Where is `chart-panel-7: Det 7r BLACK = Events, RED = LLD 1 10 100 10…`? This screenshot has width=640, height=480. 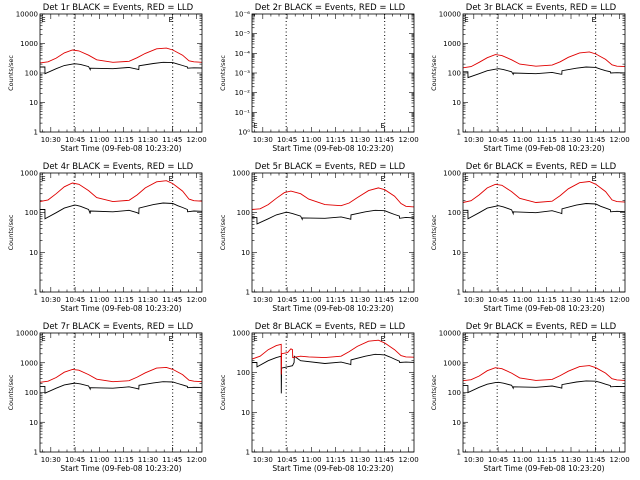
chart-panel-7: Det 7r BLACK = Events, RED = LLD 1 10 100 10… is located at coordinates (107, 397).